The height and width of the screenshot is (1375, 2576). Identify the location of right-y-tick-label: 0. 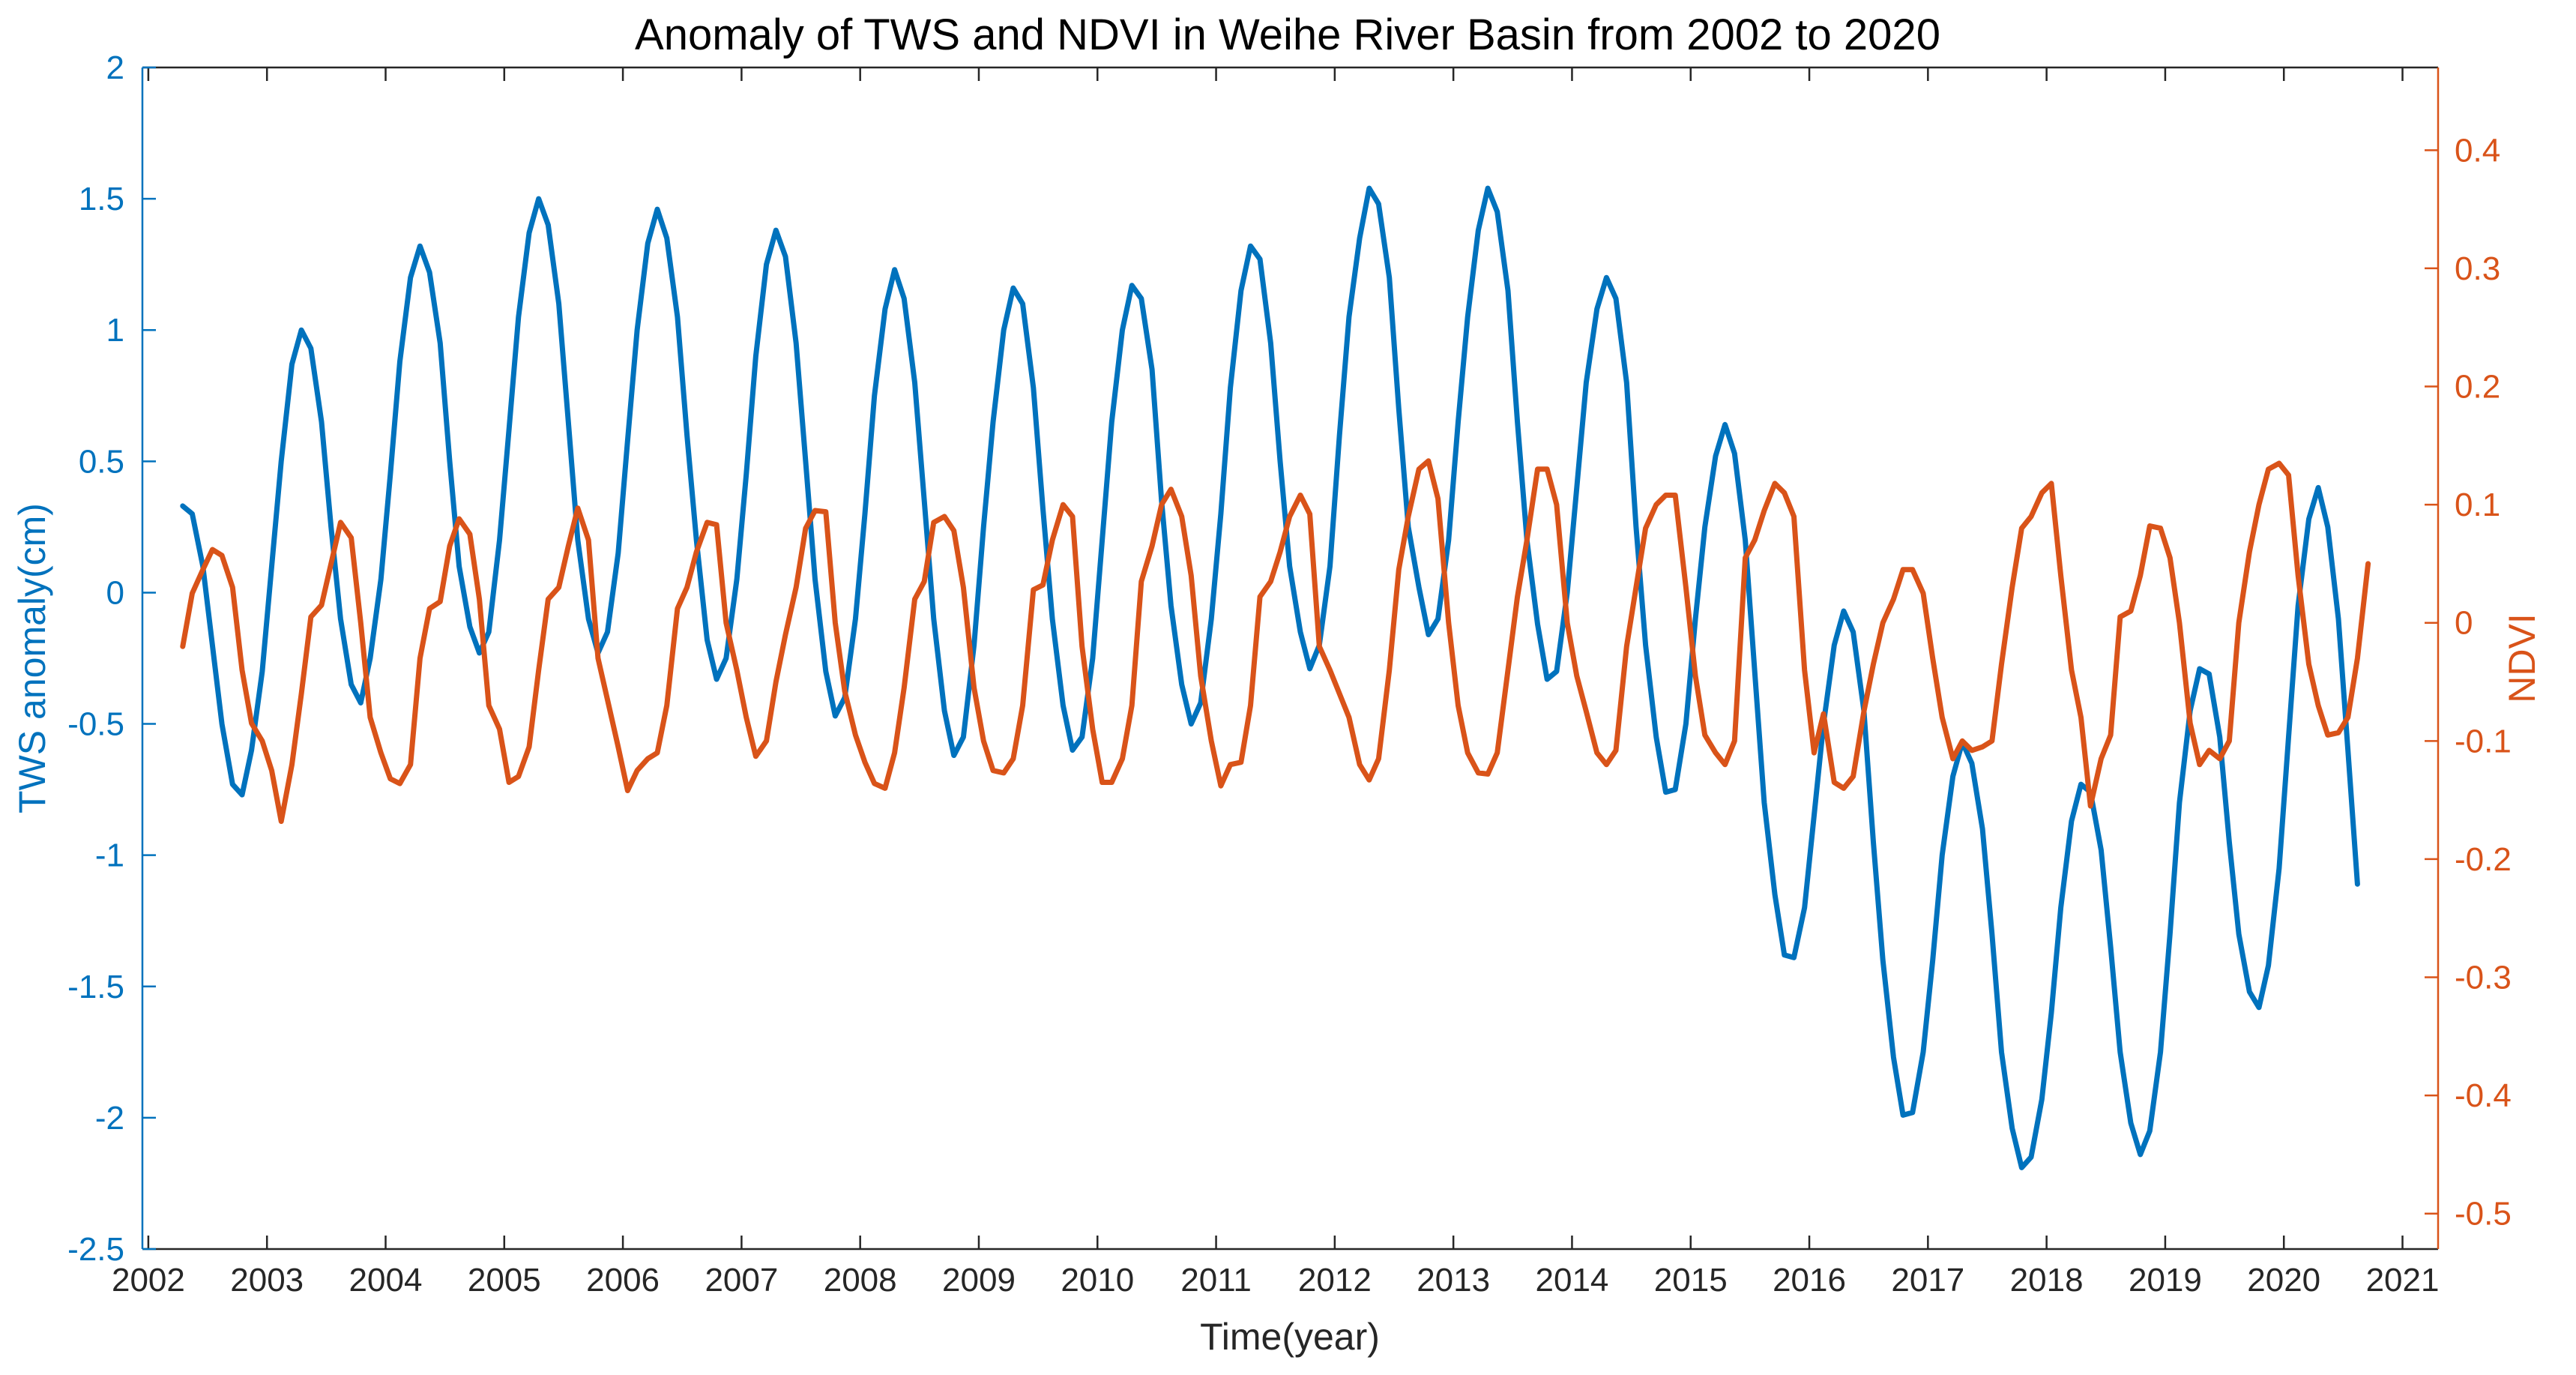
(2464, 623).